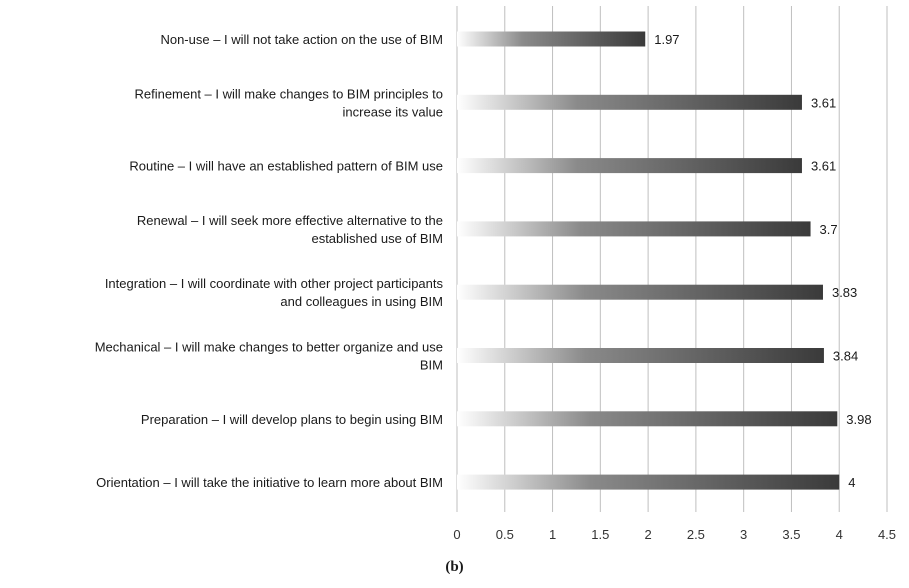 Image resolution: width=909 pixels, height=588 pixels. Describe the element at coordinates (505, 534) in the screenshot. I see `x-tick-label: 0.5` at that location.